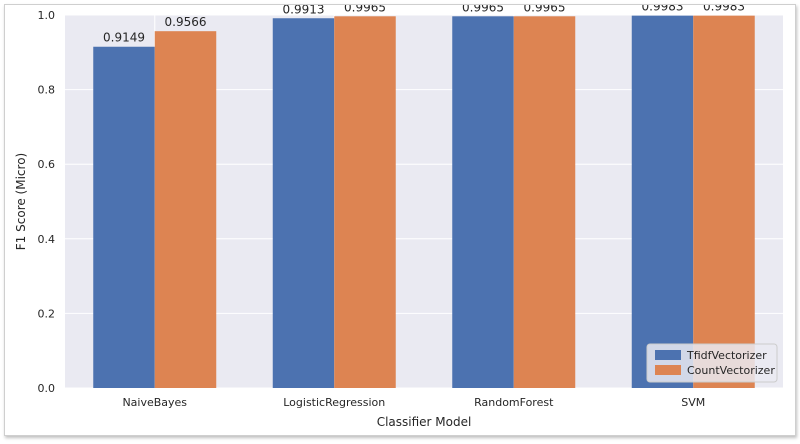 This screenshot has width=800, height=444. Describe the element at coordinates (47, 15) in the screenshot. I see `y-tick-label: 1.0` at that location.